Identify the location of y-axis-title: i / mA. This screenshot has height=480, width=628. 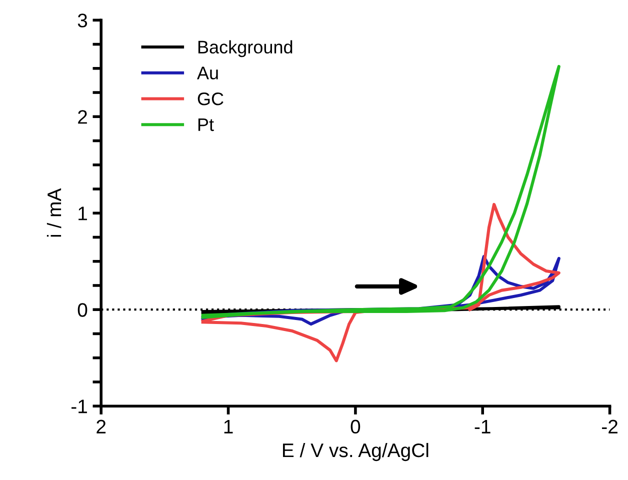
(54, 212).